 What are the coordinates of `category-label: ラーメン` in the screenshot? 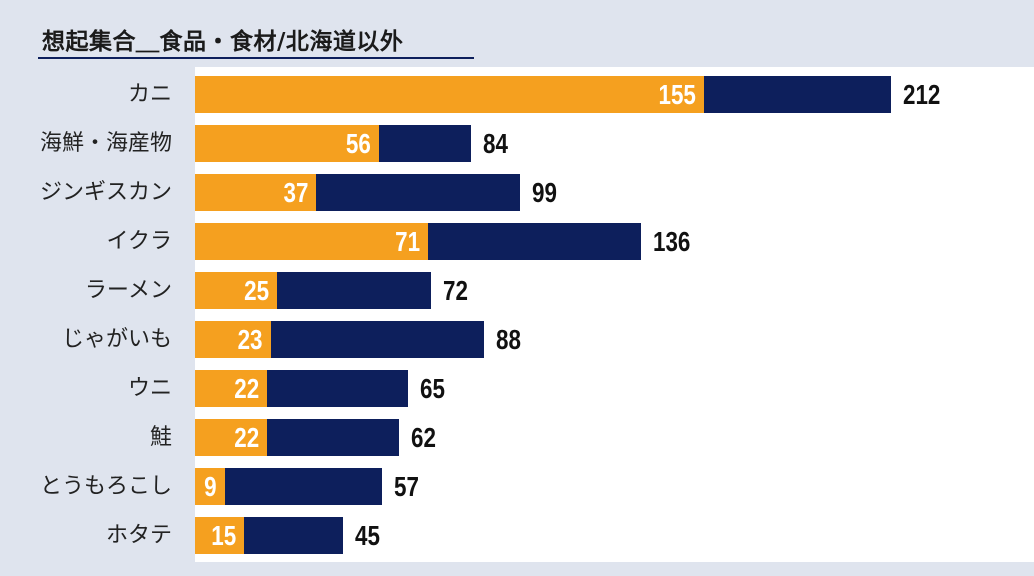 It's located at (128, 290).